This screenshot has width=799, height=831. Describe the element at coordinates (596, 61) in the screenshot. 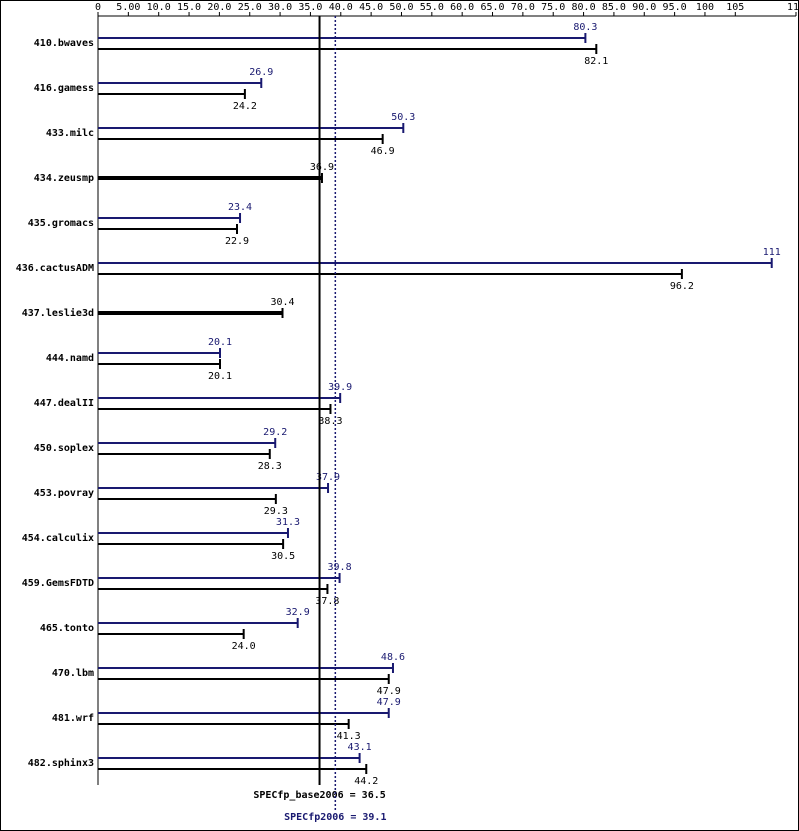

I see `value-label: 82.1` at that location.